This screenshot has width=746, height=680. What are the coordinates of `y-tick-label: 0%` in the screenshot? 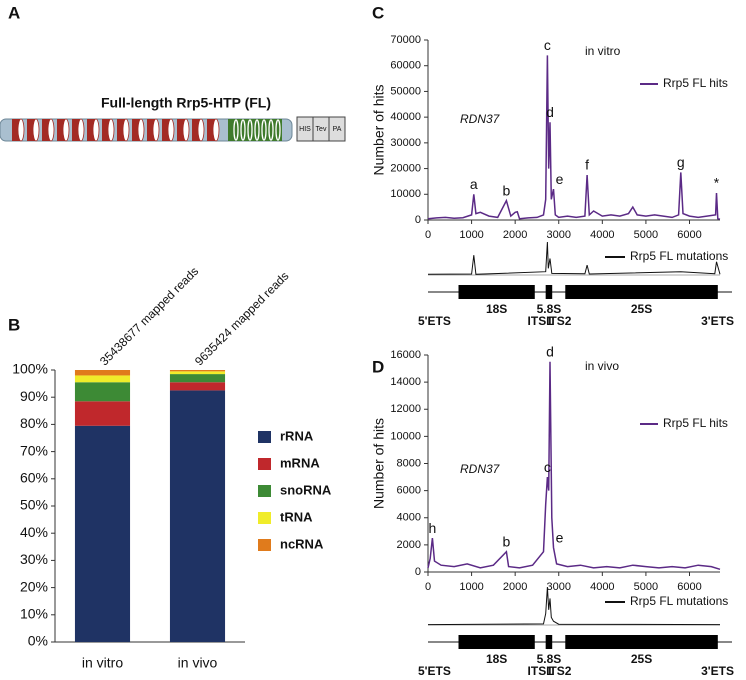 It's located at (38, 641).